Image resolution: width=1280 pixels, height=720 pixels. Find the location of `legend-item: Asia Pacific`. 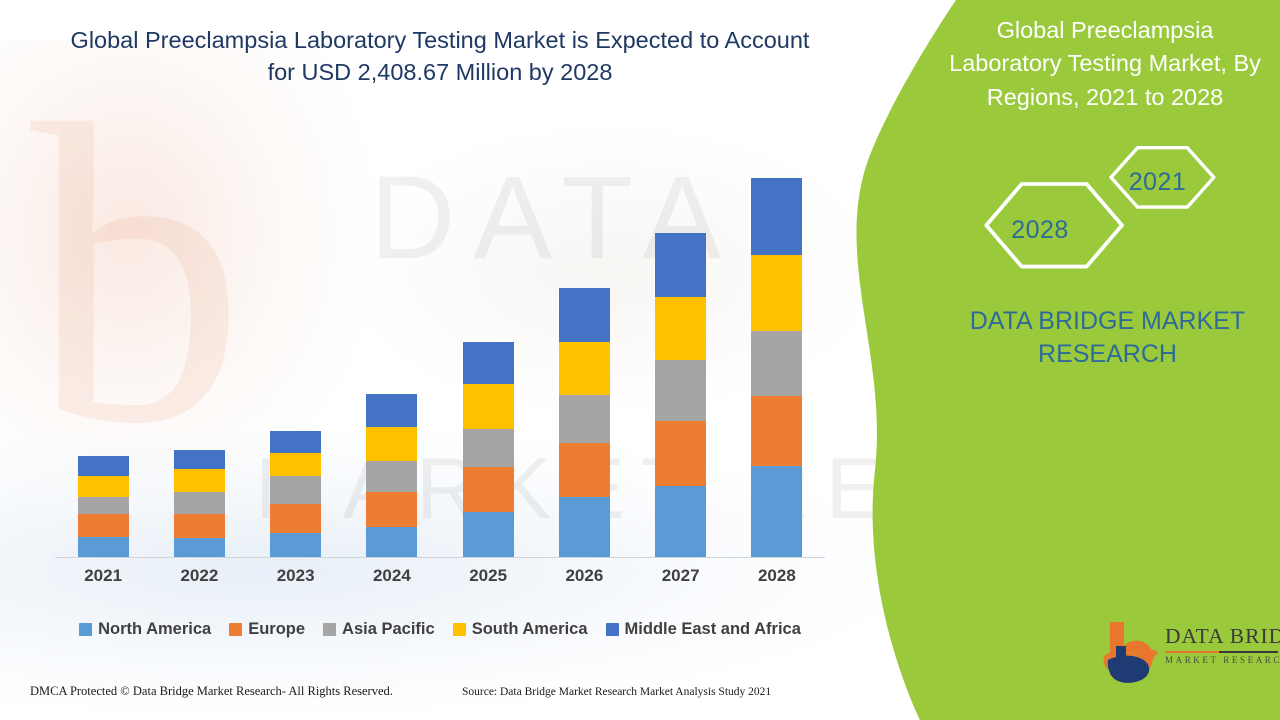

legend-item: Asia Pacific is located at coordinates (379, 629).